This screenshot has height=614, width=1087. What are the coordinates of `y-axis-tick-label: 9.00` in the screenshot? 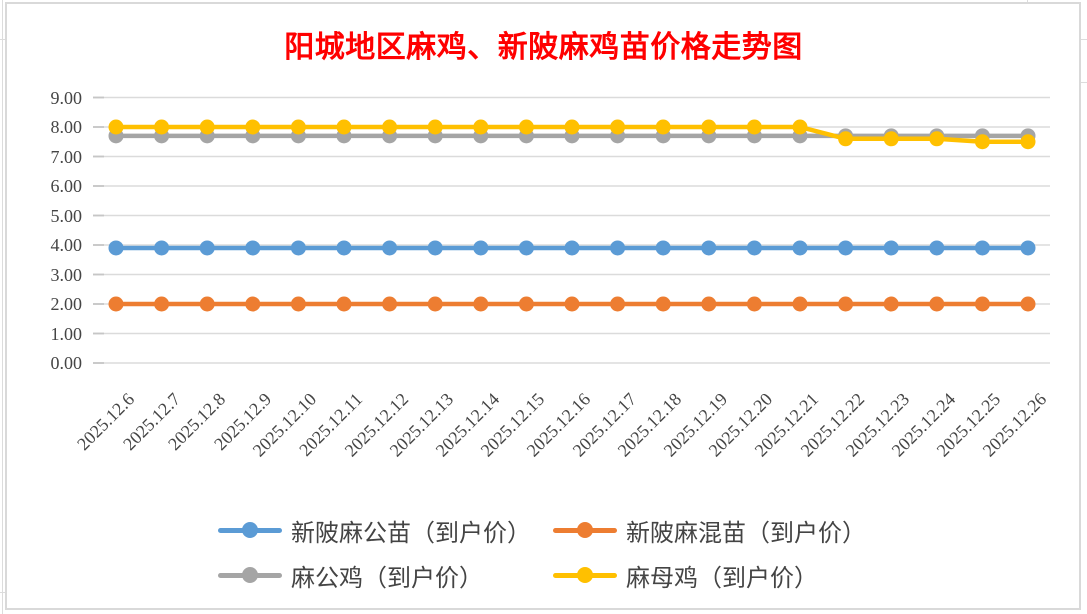 It's located at (66, 97).